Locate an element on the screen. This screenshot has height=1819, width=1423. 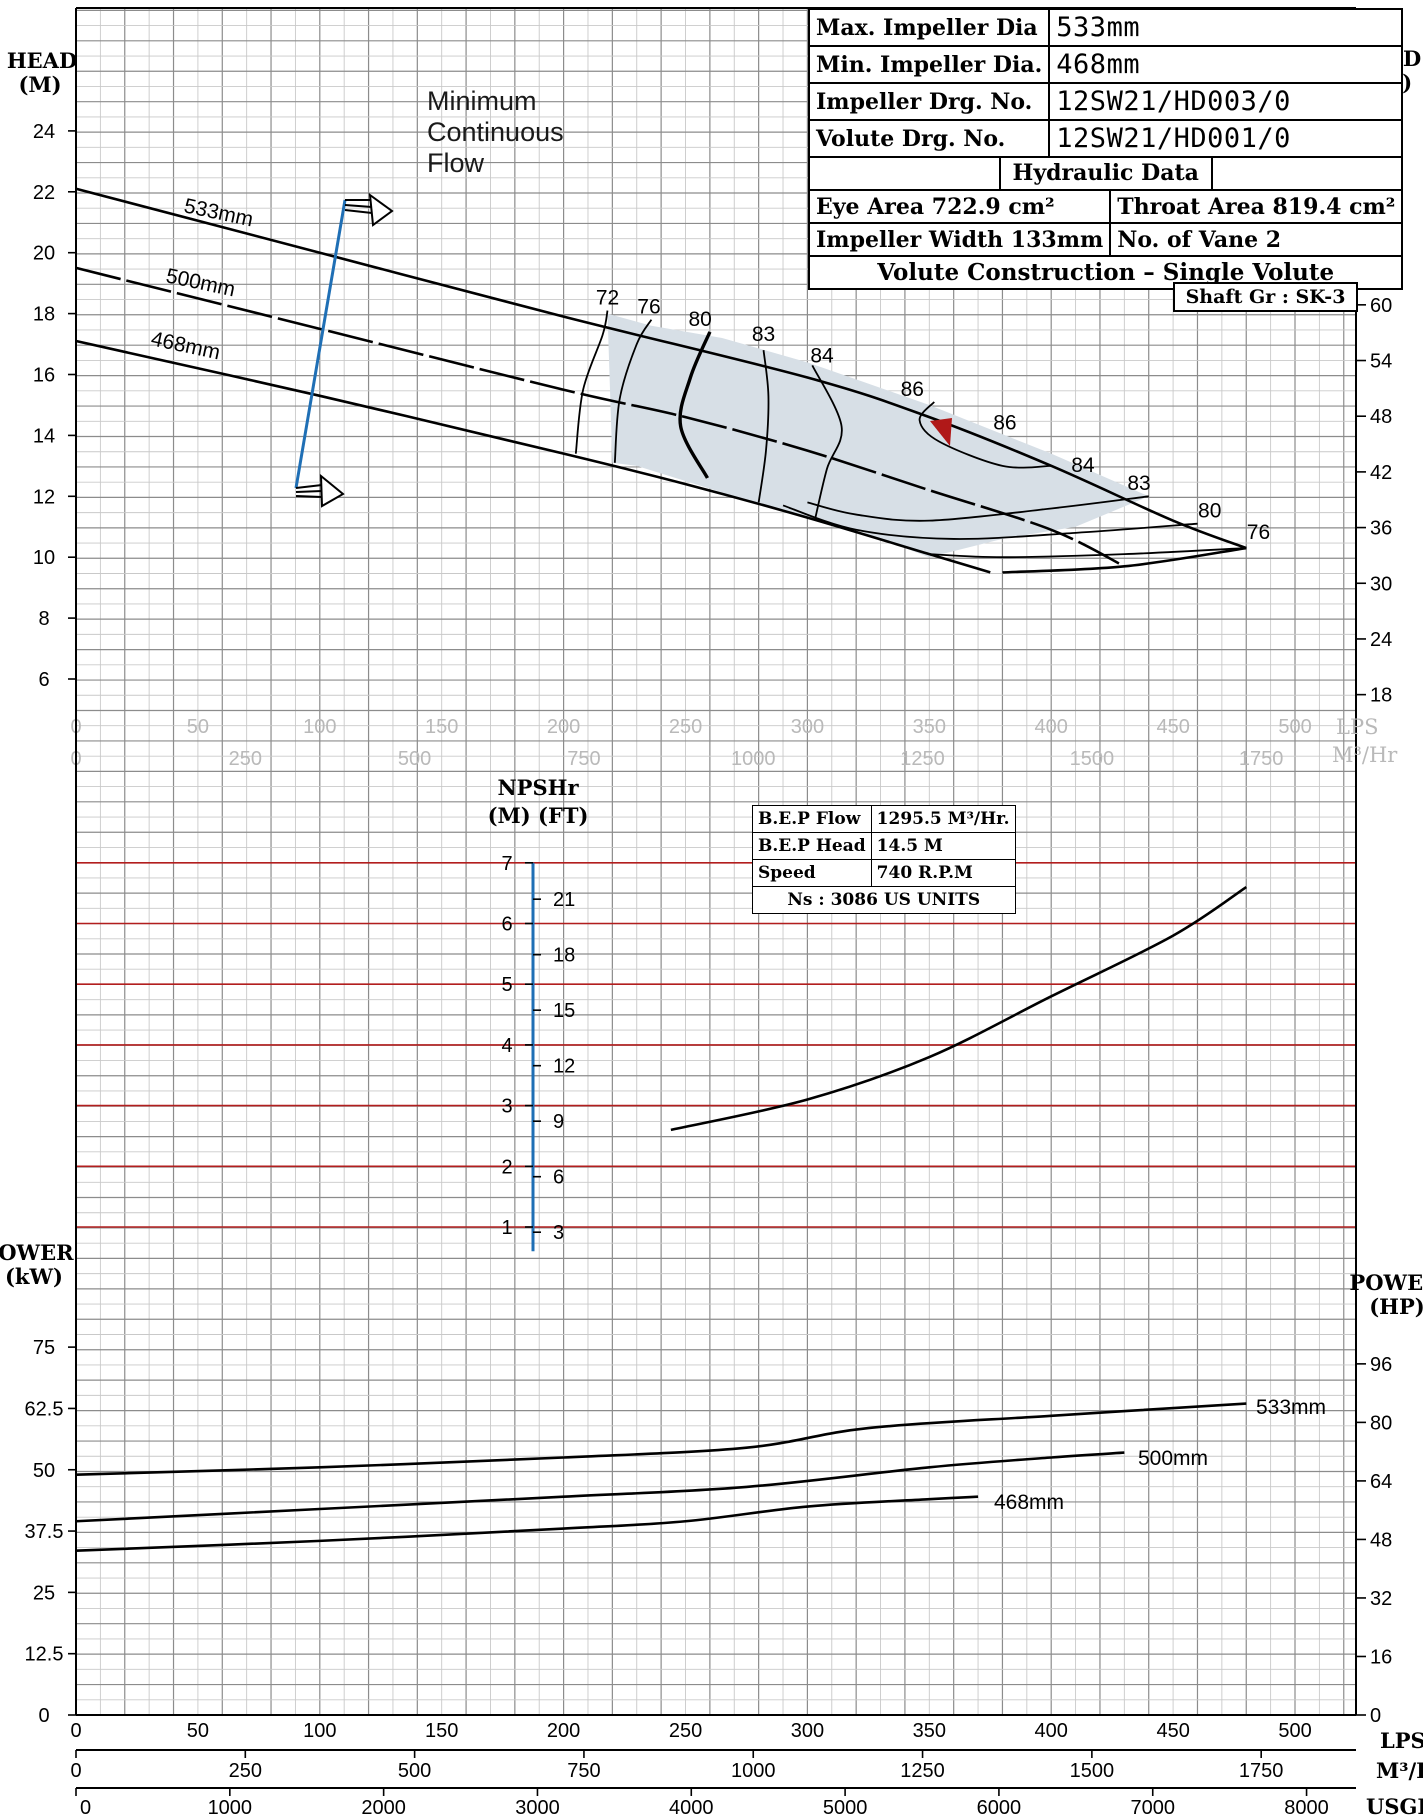
usgpm-tick: 4000 is located at coordinates (691, 1808).